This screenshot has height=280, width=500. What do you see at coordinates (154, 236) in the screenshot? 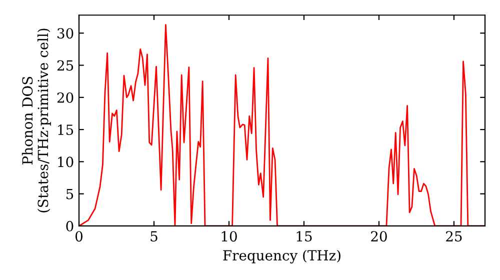
I see `x-tick-label: 5` at bounding box center [154, 236].